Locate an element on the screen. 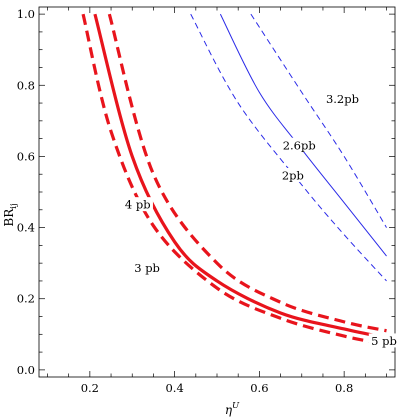  y-tick-label: 0.6 is located at coordinates (26, 156).